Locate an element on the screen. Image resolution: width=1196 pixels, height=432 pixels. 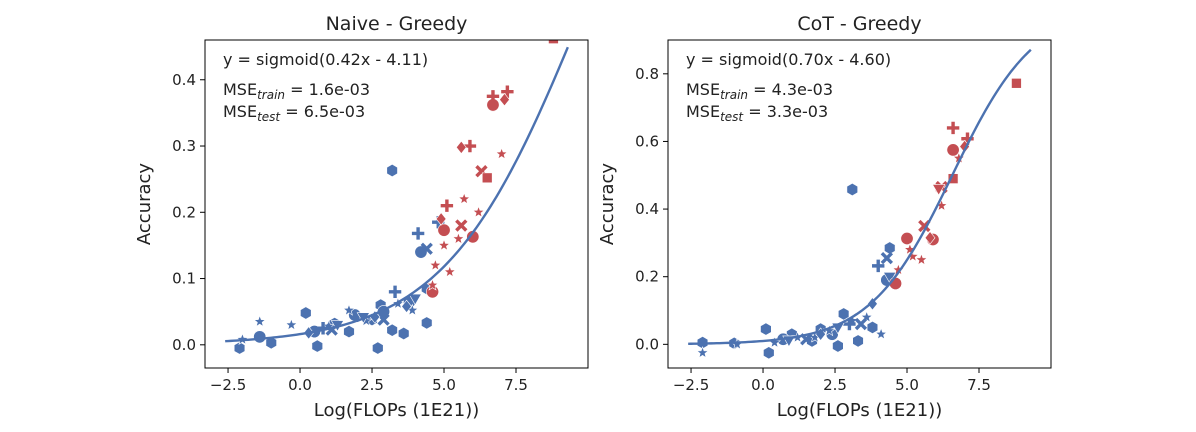
data-point-test-x is located at coordinates (461, 225).